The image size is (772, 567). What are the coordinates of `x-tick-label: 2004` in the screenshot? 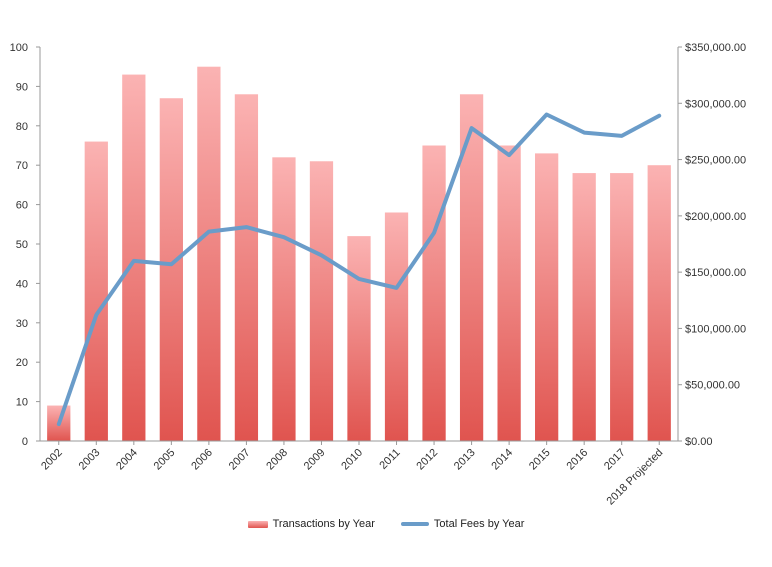 It's located at (127, 460).